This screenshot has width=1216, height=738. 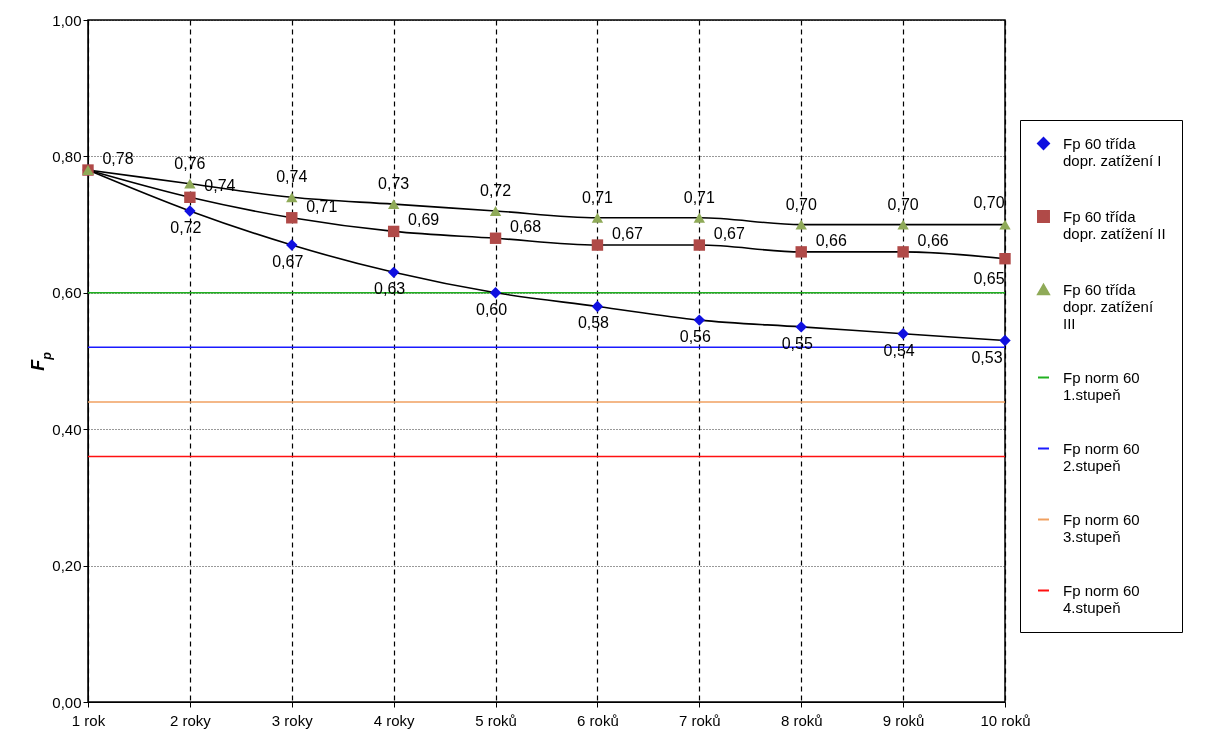 I want to click on x-tick-label: 9 roků, so click(x=903, y=720).